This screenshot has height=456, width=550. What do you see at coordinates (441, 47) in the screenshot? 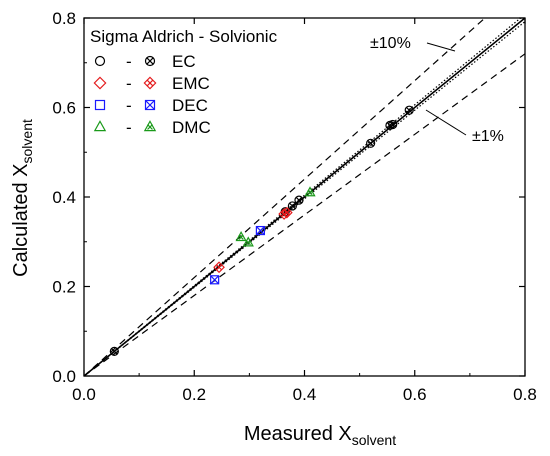
I see `annotation-10pct-leader` at bounding box center [441, 47].